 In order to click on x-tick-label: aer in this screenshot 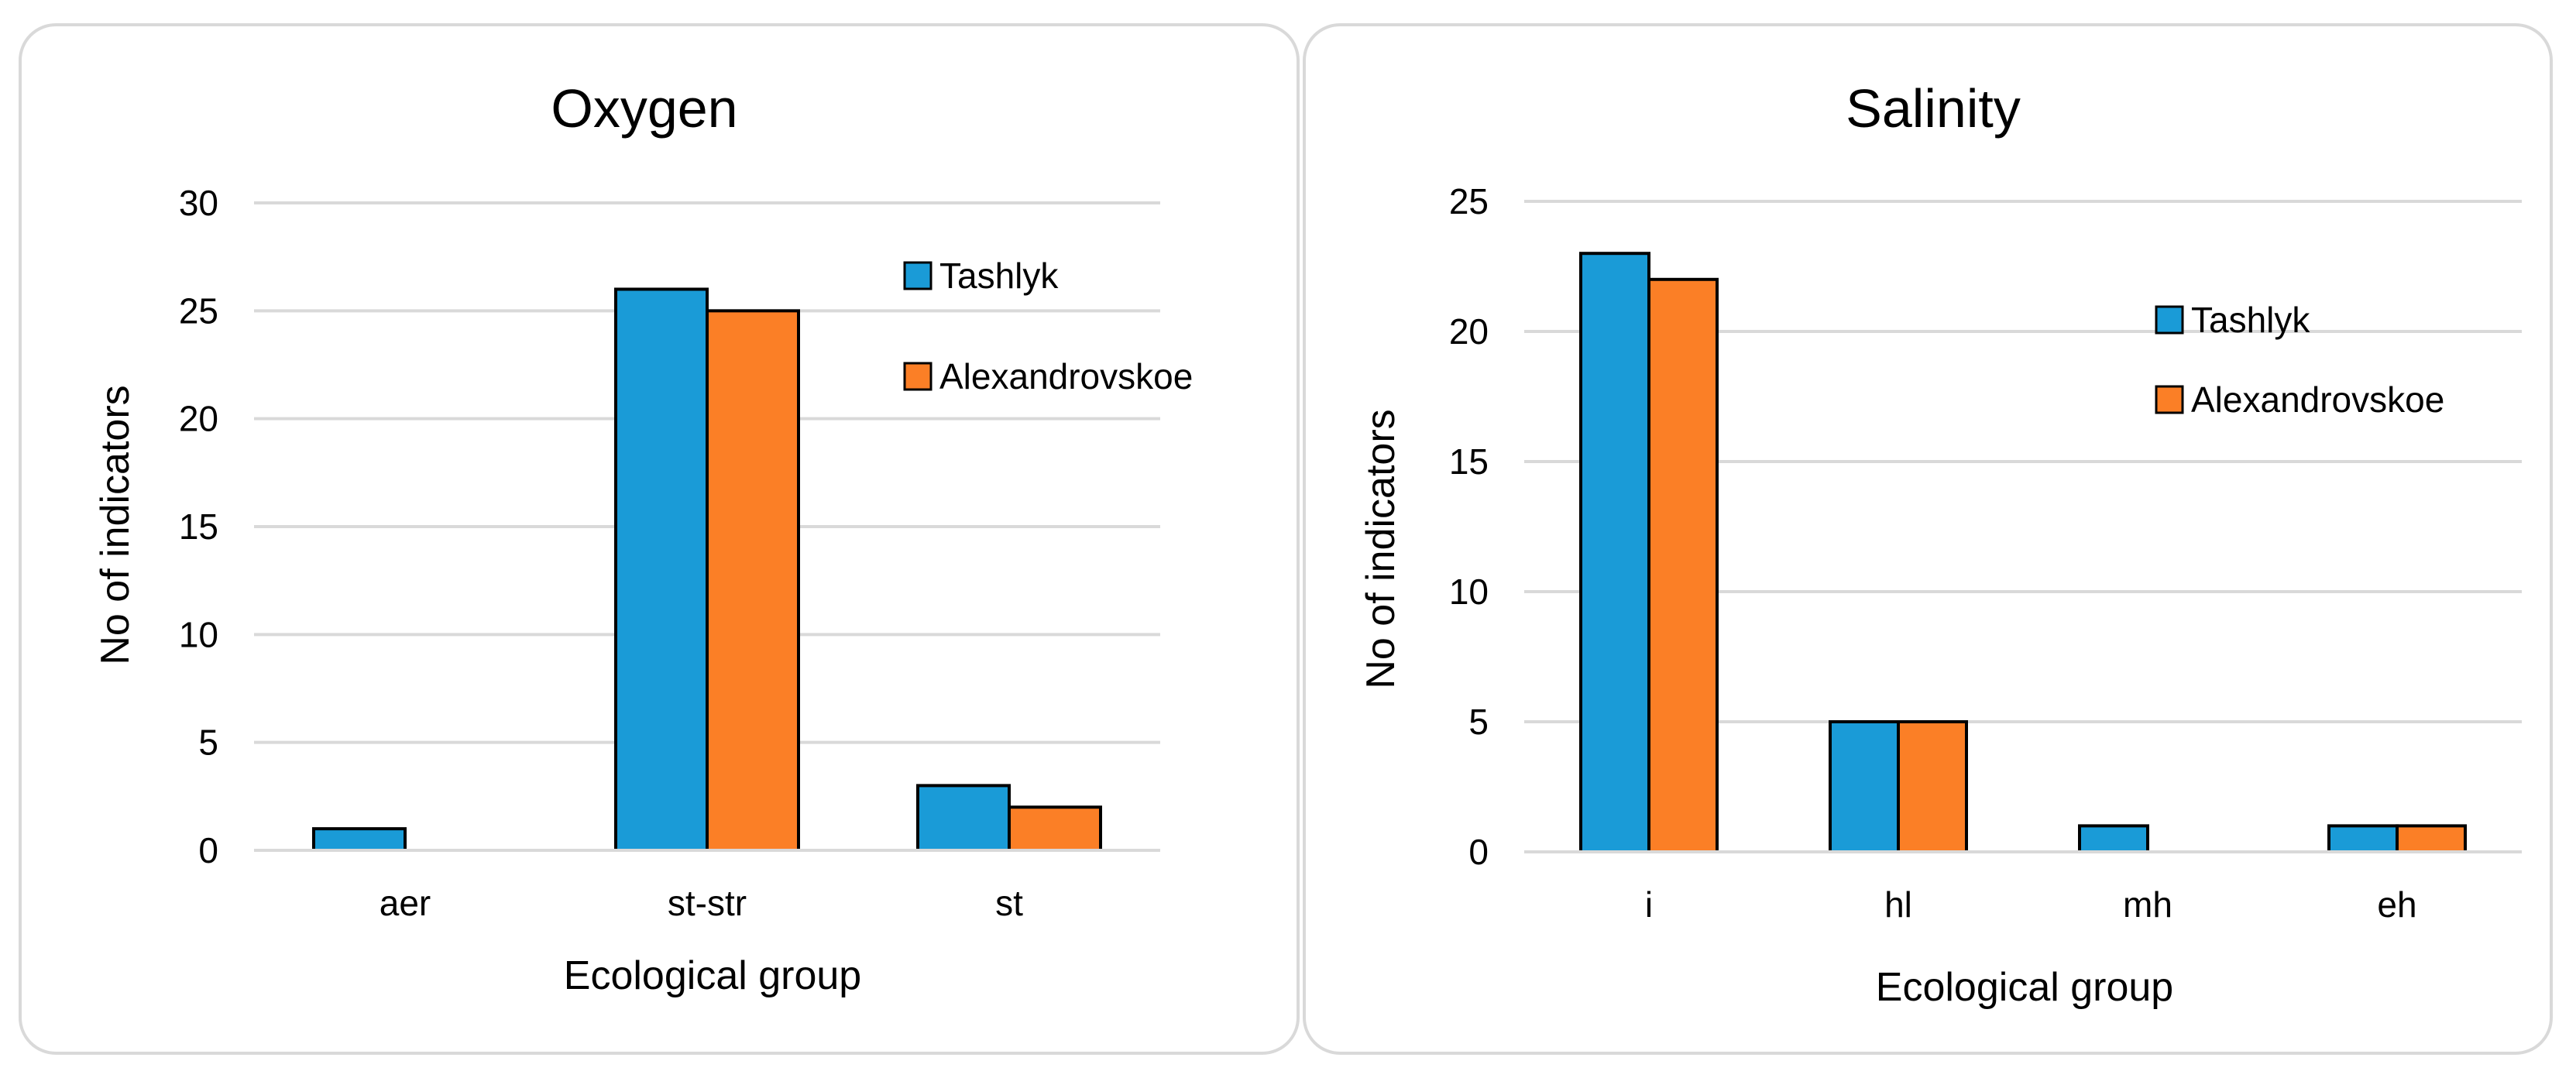, I will do `click(405, 903)`.